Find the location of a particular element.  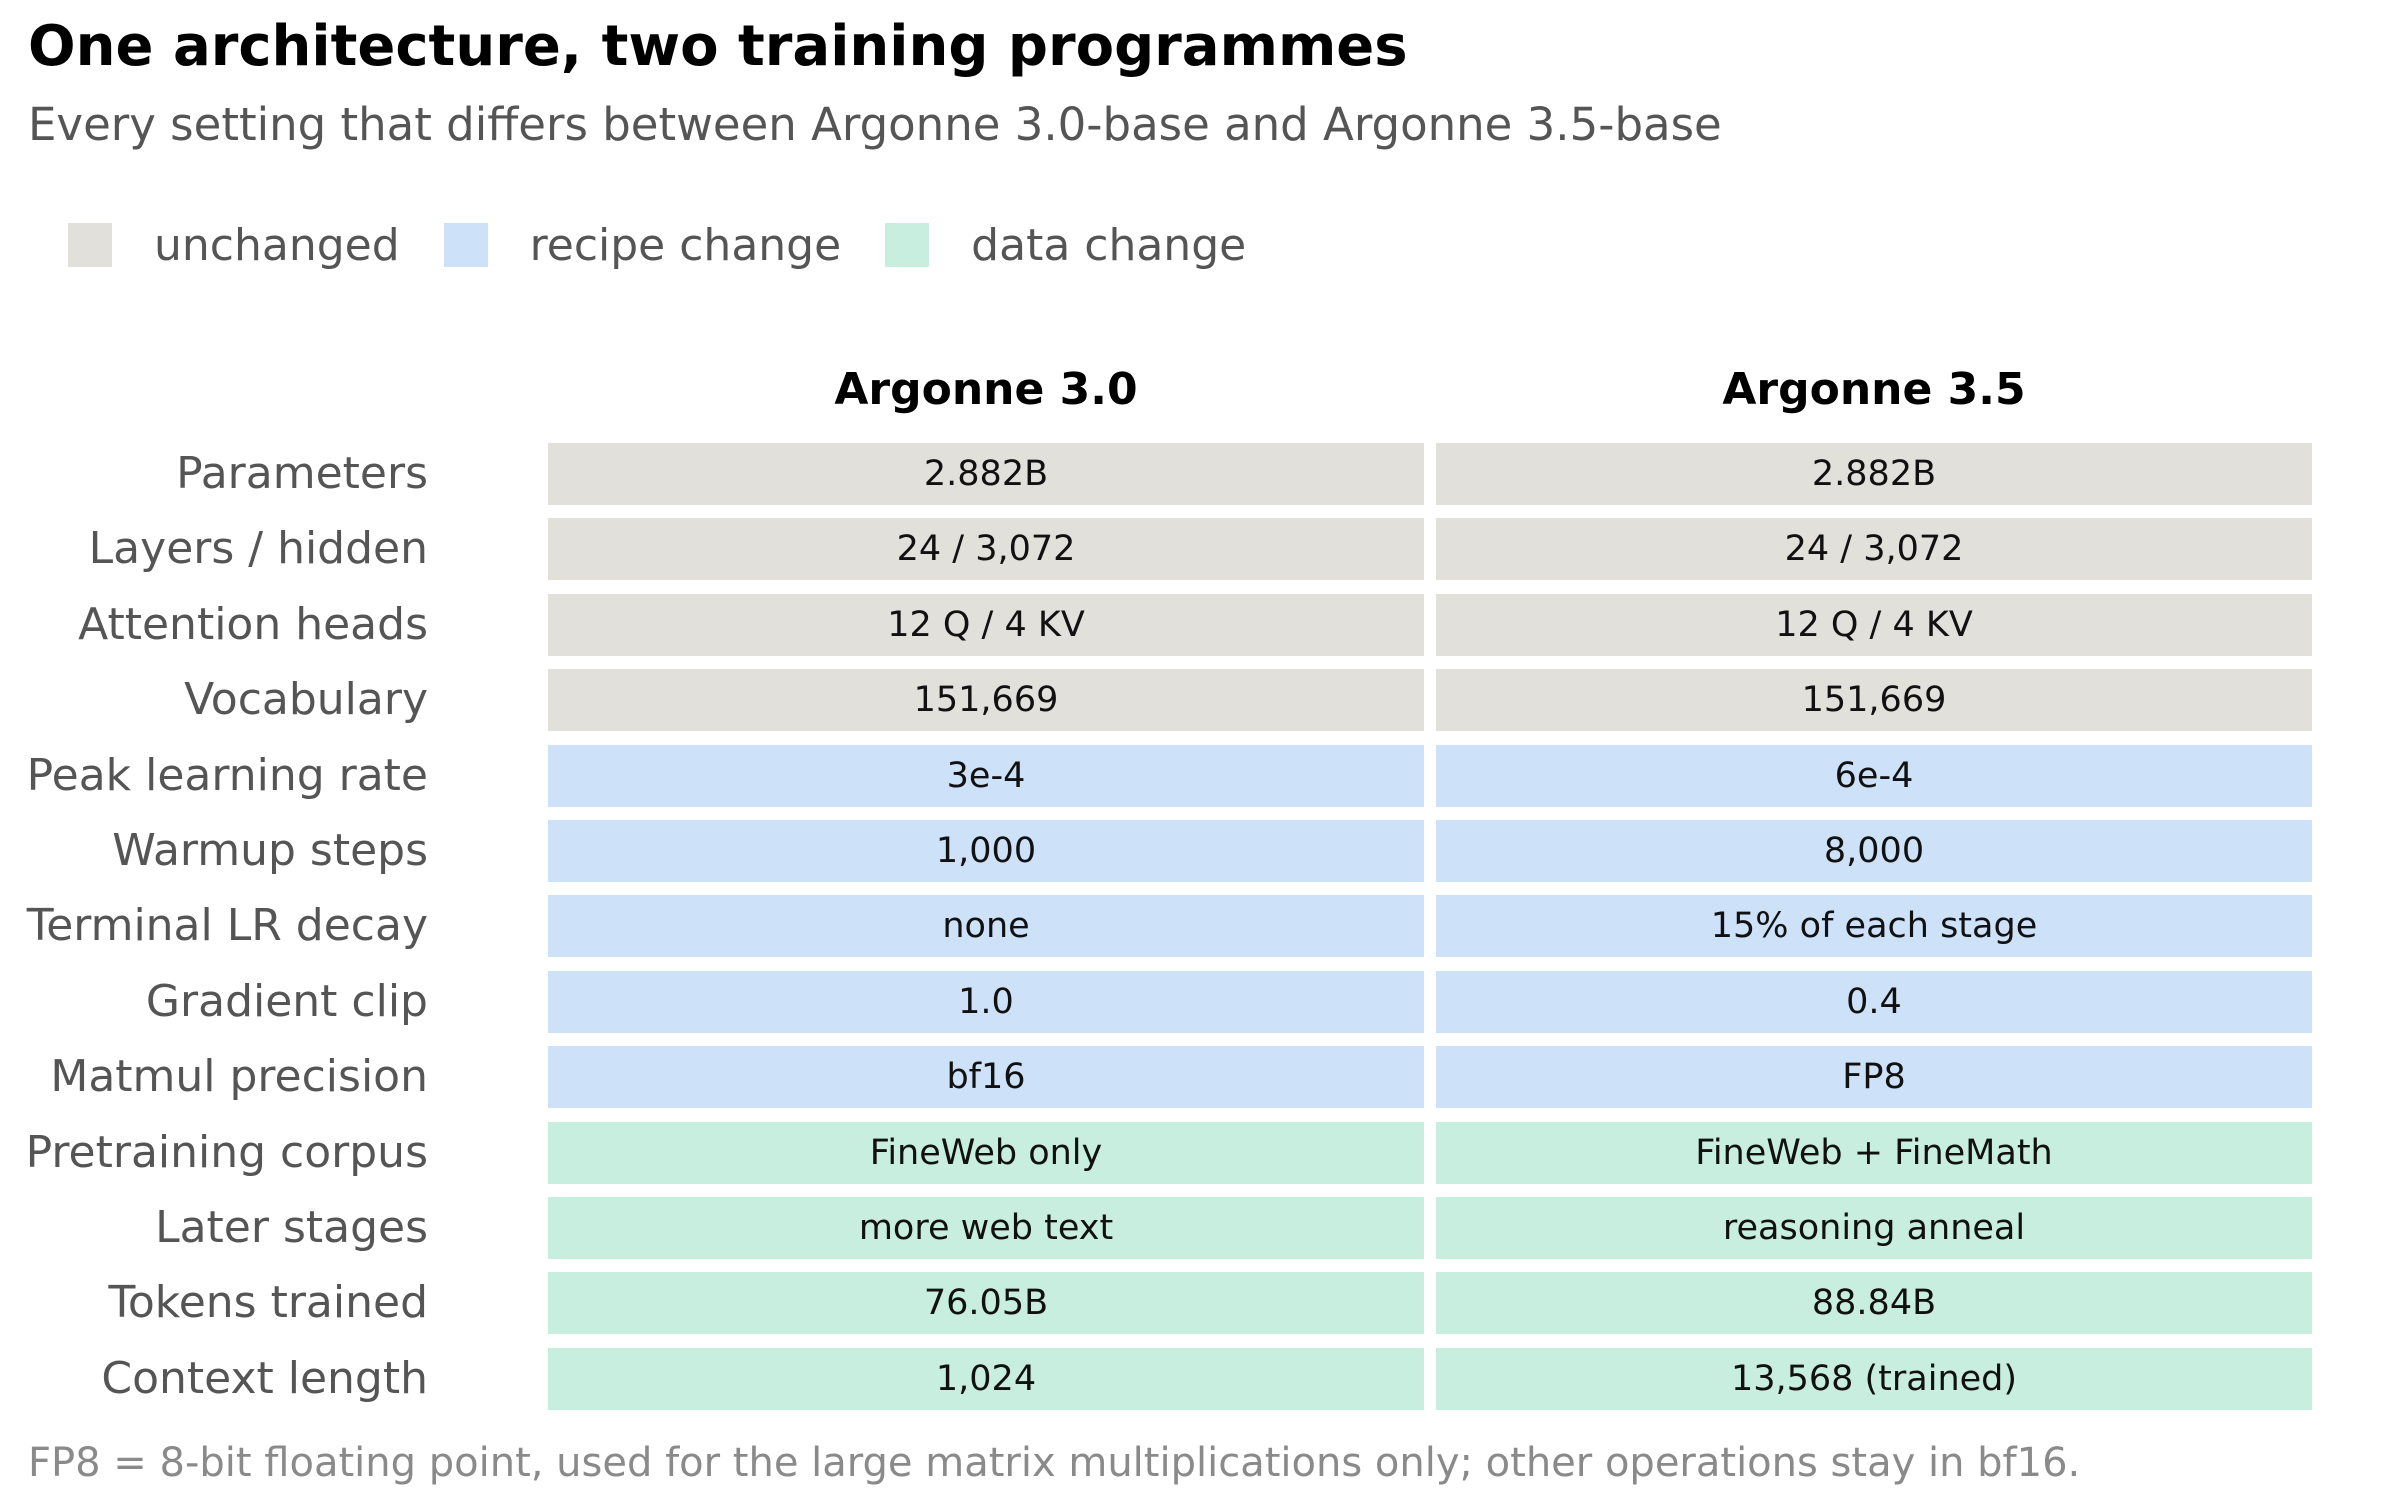

legend-swatch-data is located at coordinates (907, 245).